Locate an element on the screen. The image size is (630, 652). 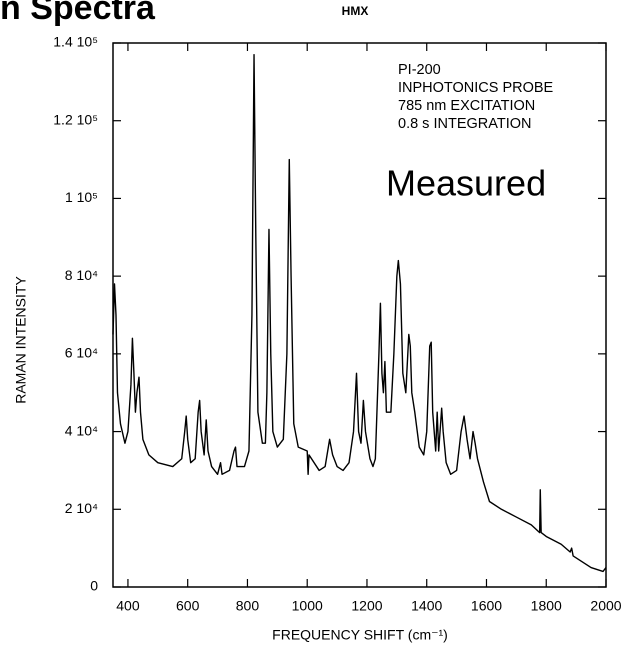
y-tick-label: 0 is located at coordinates (94, 586).